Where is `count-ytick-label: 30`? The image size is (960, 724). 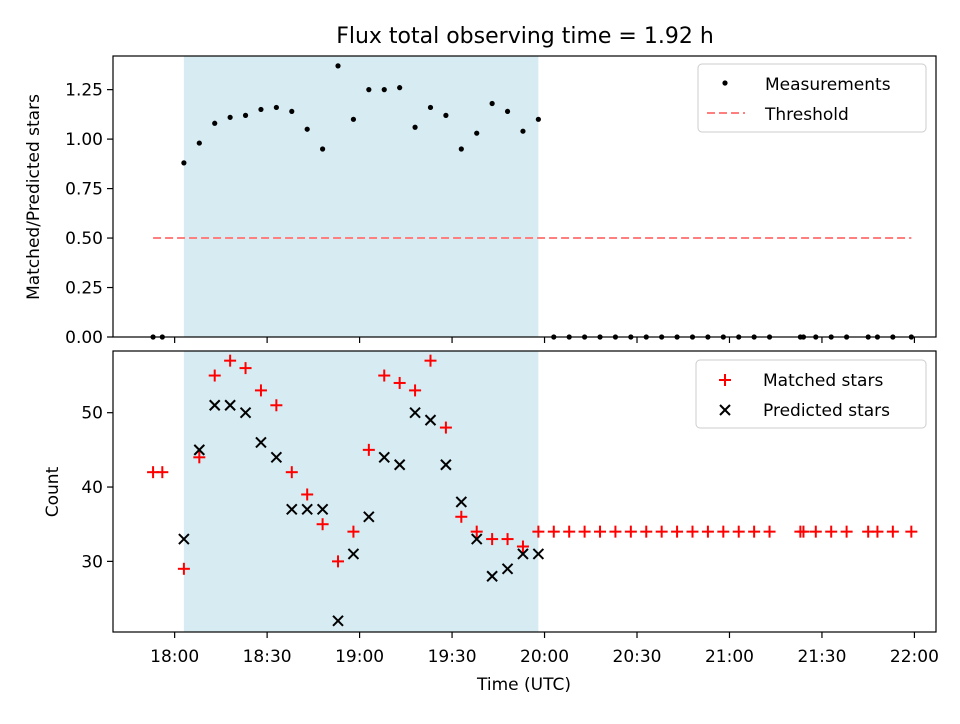 count-ytick-label: 30 is located at coordinates (92, 562).